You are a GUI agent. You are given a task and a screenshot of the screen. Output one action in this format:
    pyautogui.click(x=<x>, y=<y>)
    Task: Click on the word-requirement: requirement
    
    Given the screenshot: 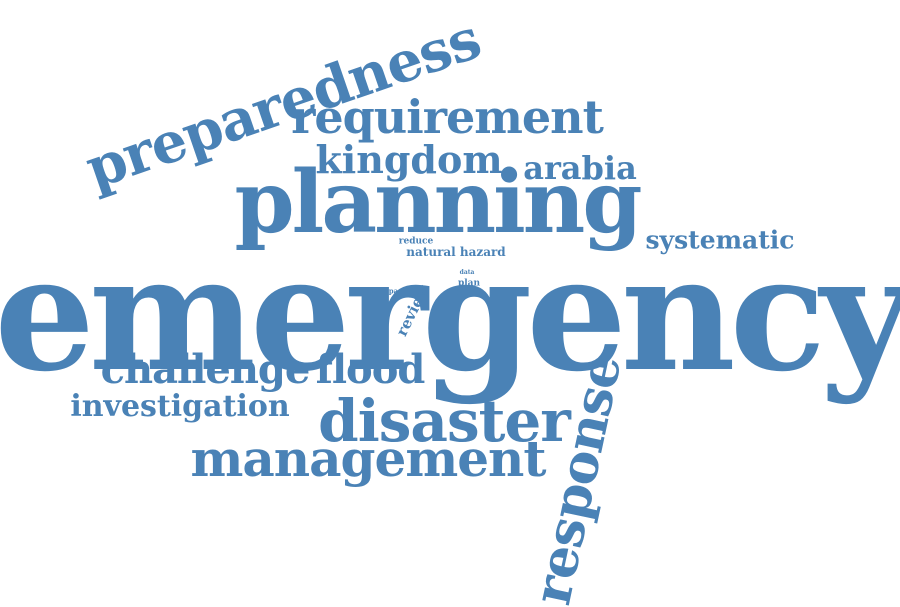 What is the action you would take?
    pyautogui.click(x=447, y=117)
    